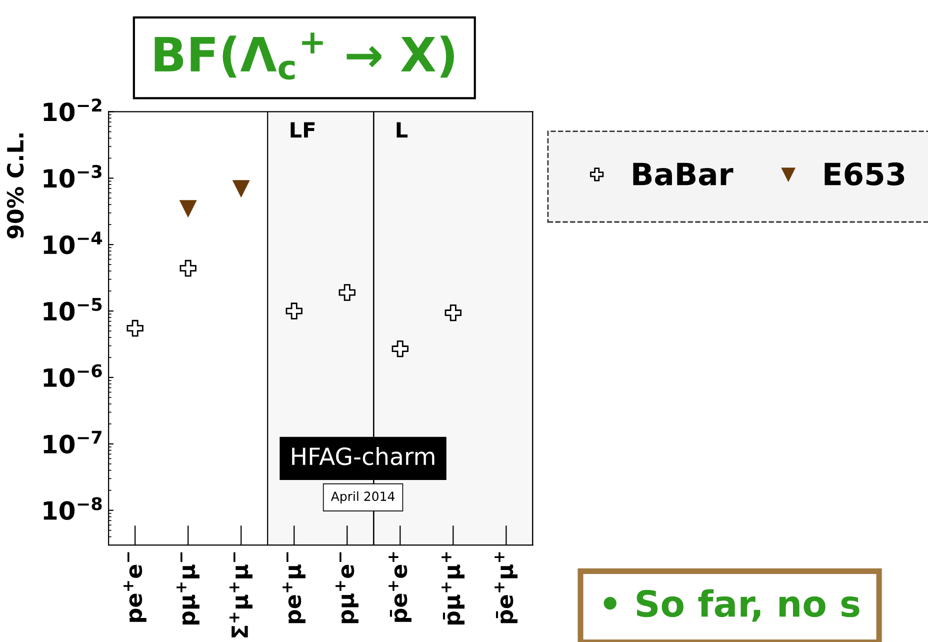  What do you see at coordinates (73, 243) in the screenshot?
I see `y-tick-label: 10$^{−4}$` at bounding box center [73, 243].